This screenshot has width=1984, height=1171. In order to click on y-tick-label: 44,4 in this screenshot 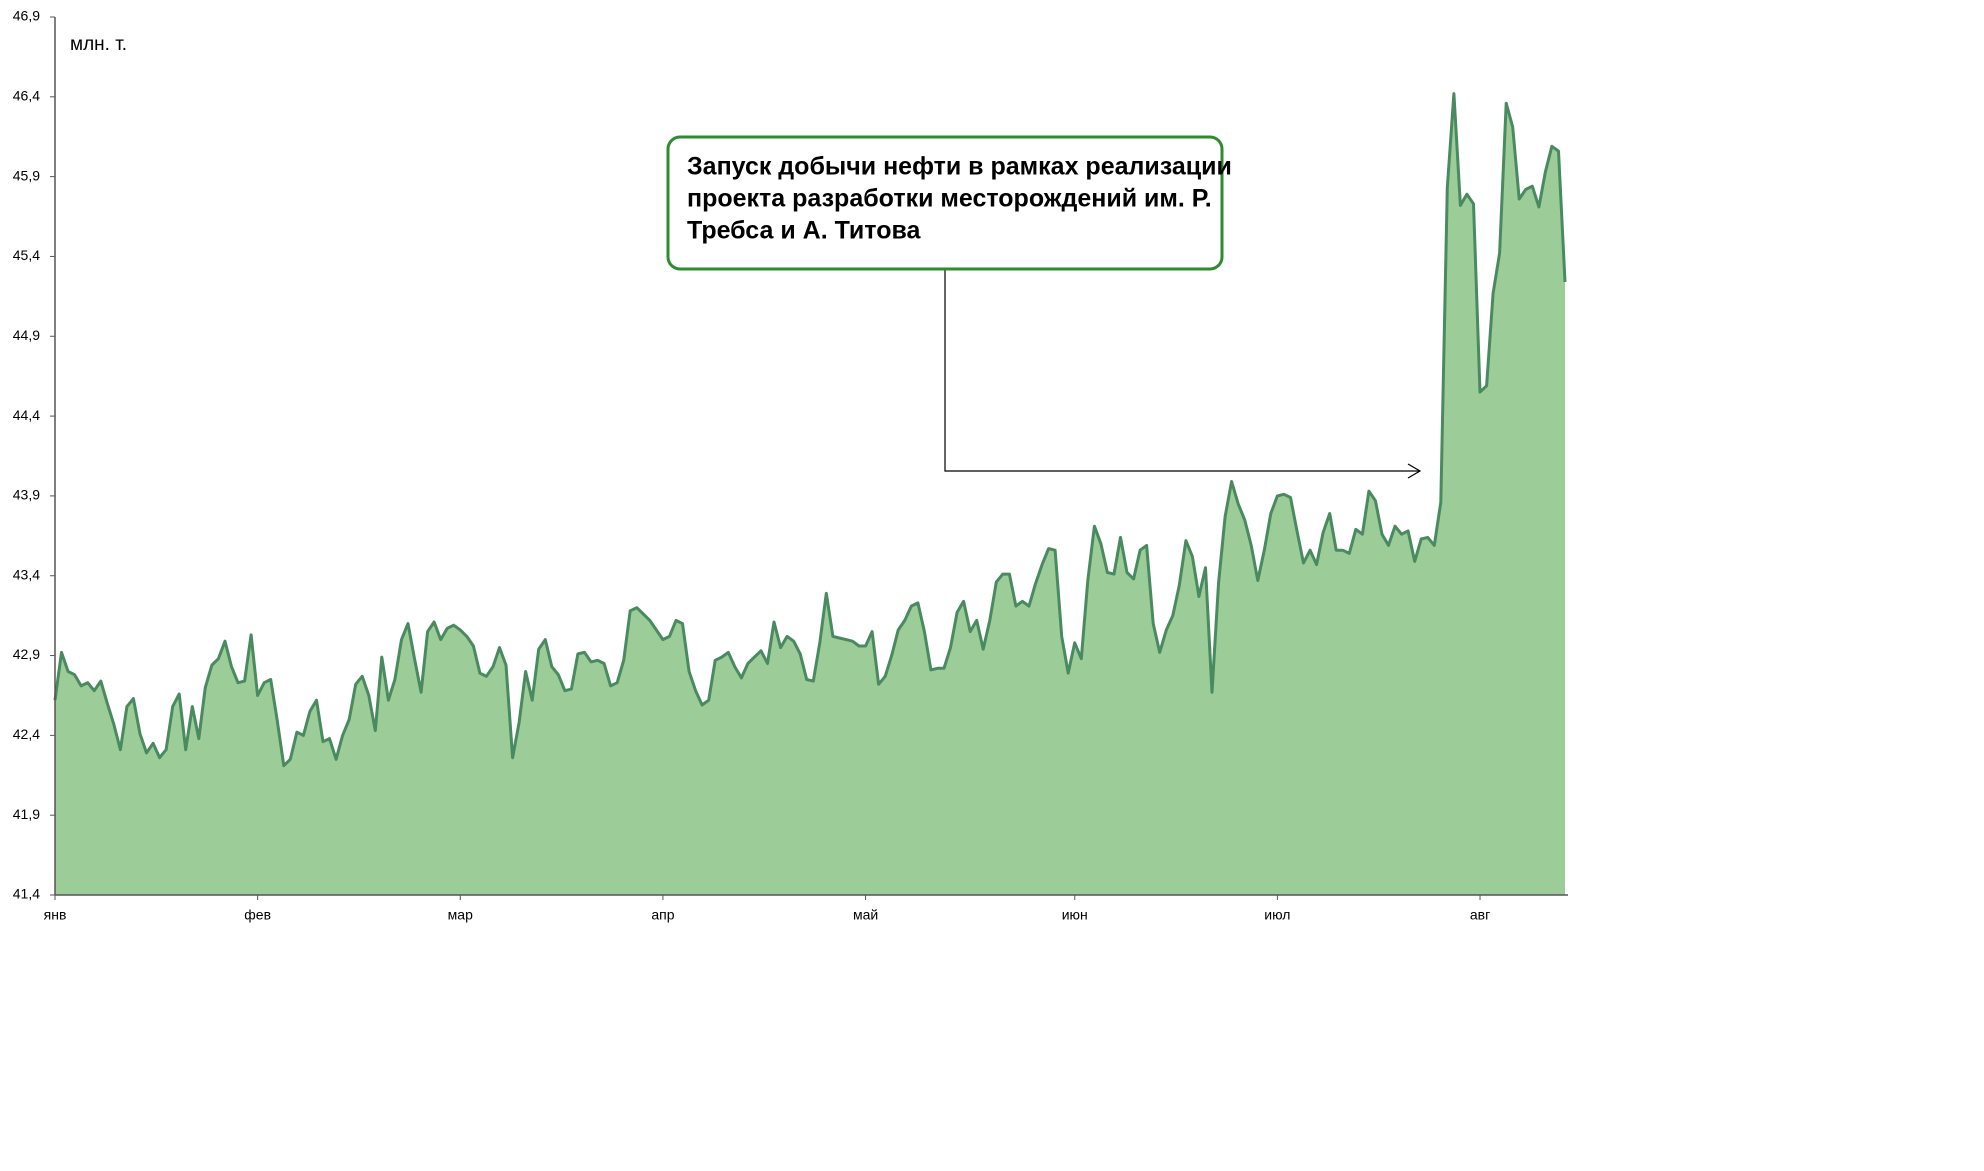, I will do `click(26, 415)`.